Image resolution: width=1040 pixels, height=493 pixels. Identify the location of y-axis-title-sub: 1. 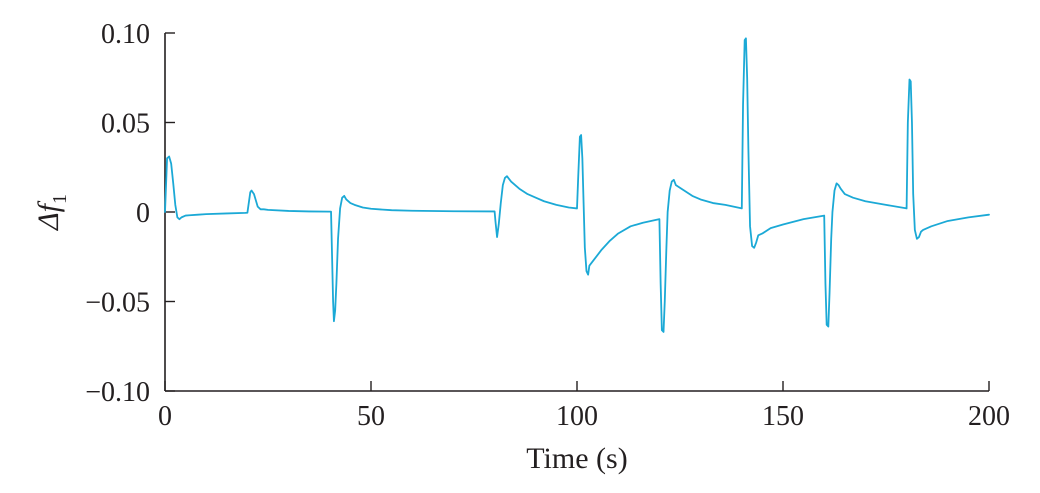
(60, 199).